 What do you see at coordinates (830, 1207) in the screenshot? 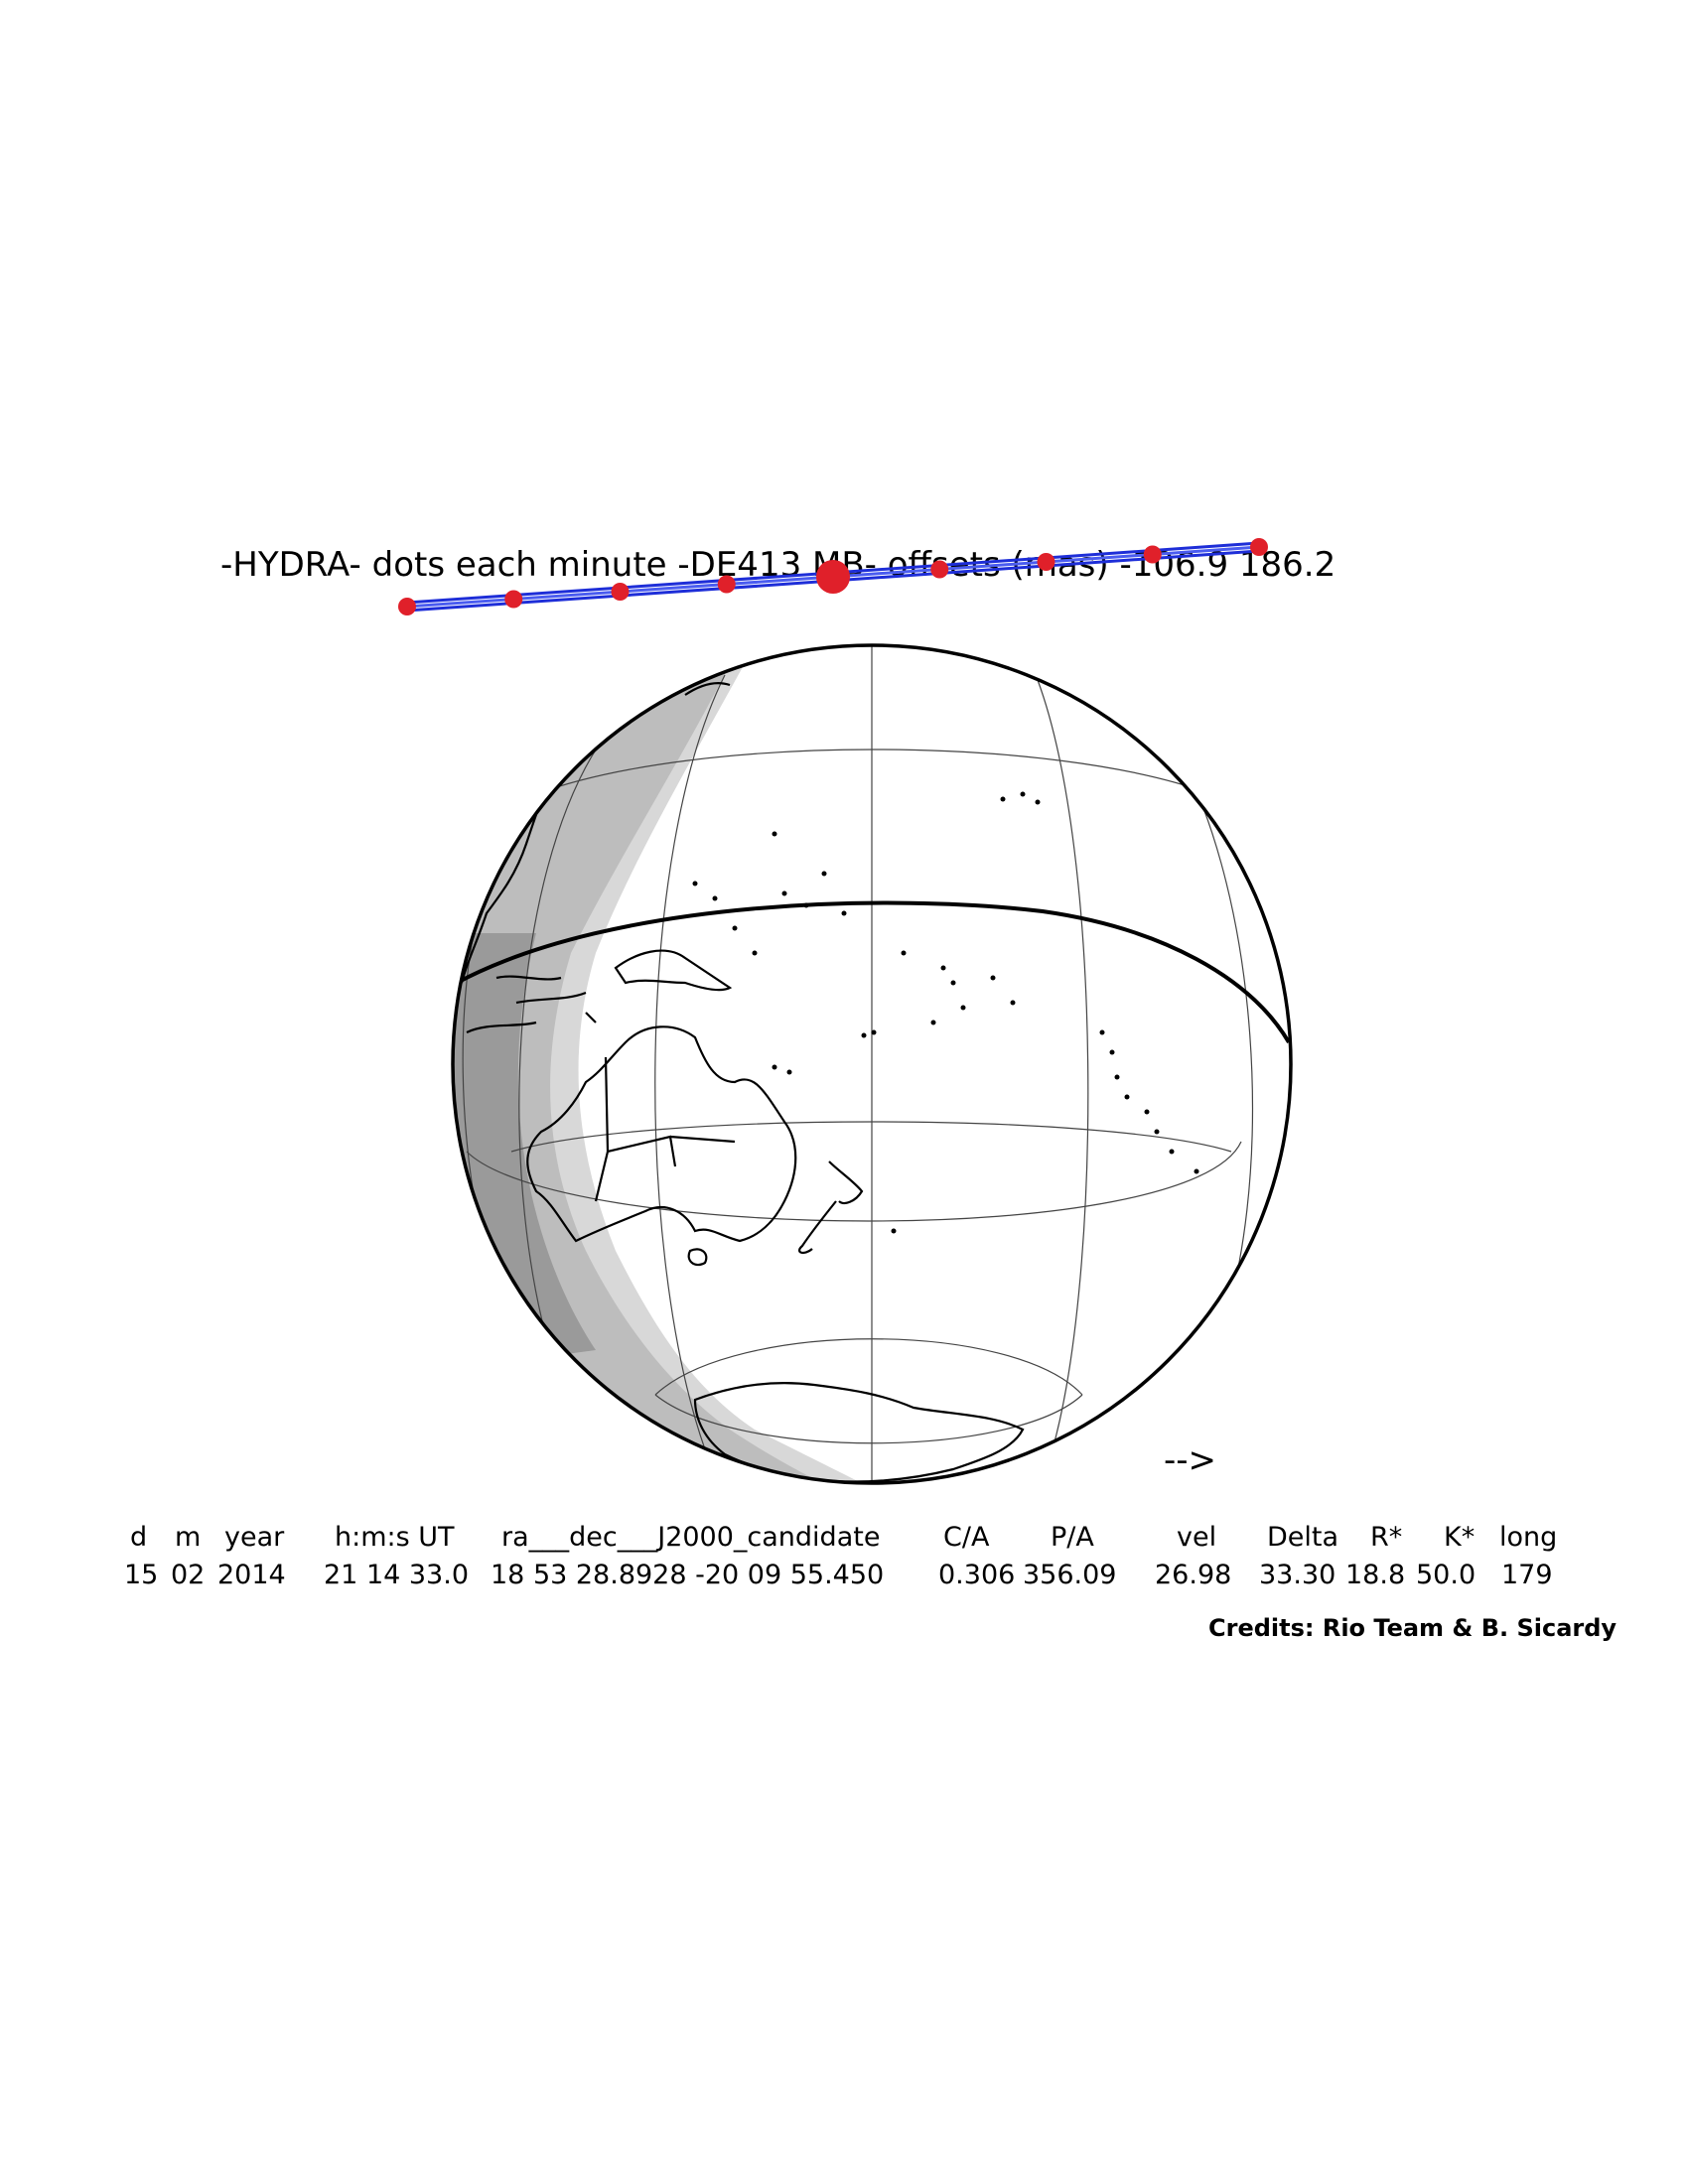
I see `new-zealand-outline` at bounding box center [830, 1207].